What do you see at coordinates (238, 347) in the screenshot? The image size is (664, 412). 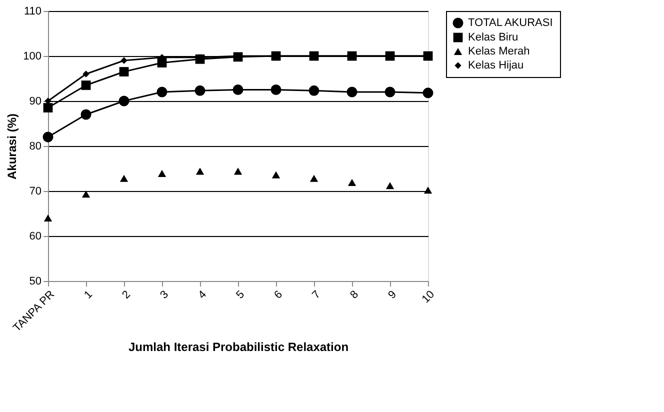 I see `x-axis-title: Jumlah Iterasi Probabilistic Relaxation` at bounding box center [238, 347].